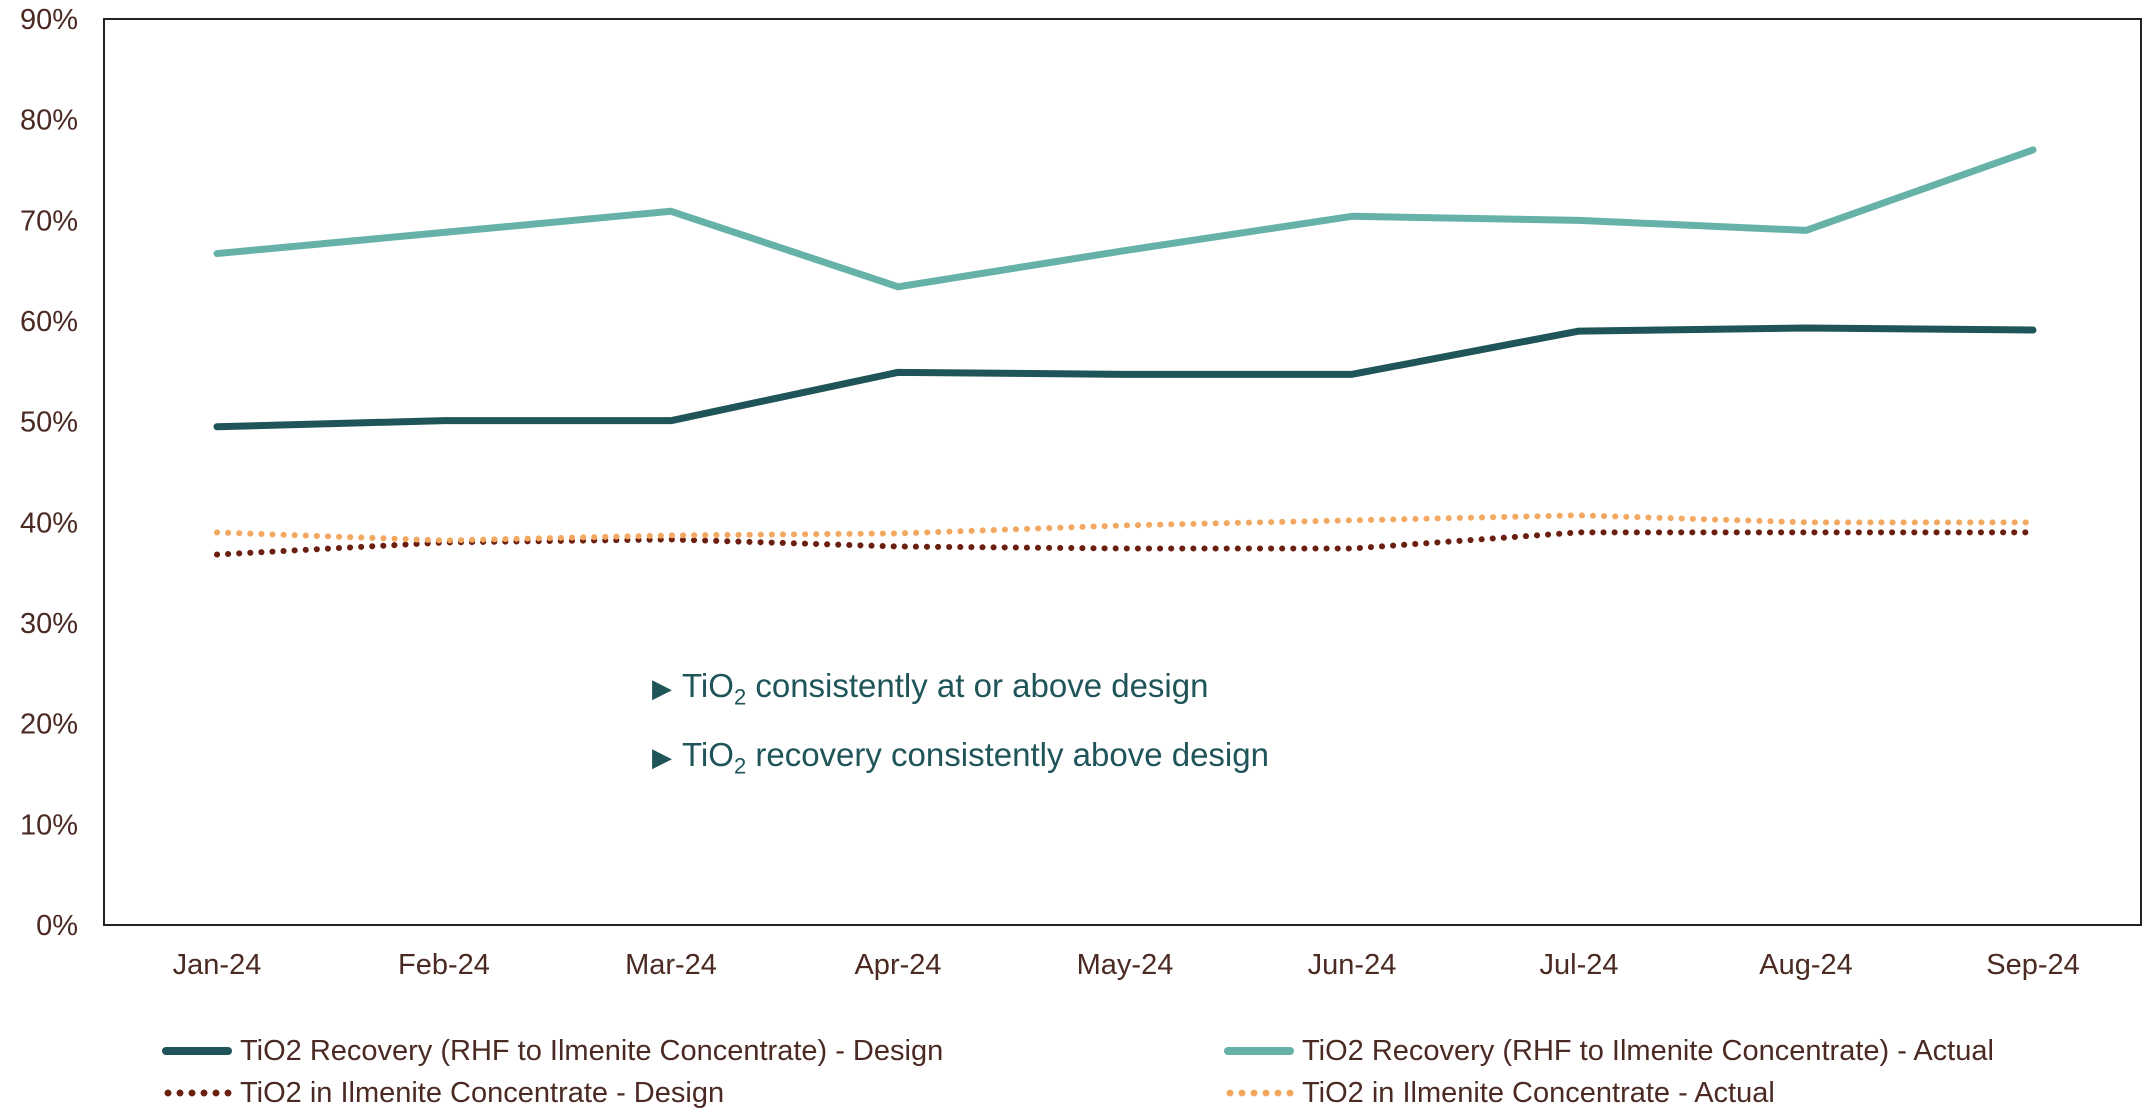 The width and height of the screenshot is (2146, 1113). I want to click on y-tick-label: 60%, so click(49, 322).